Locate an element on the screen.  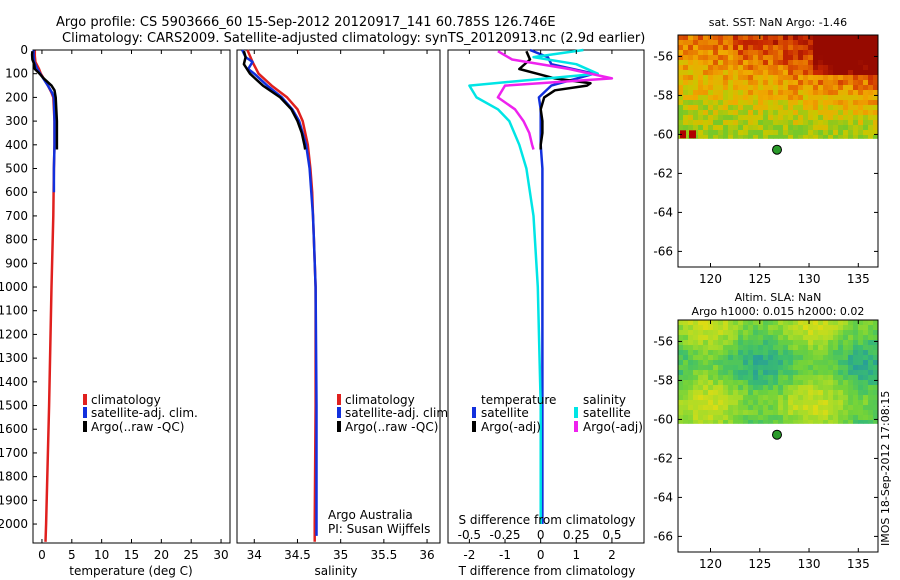
x-tick-label: 2 is located at coordinates (612, 555).